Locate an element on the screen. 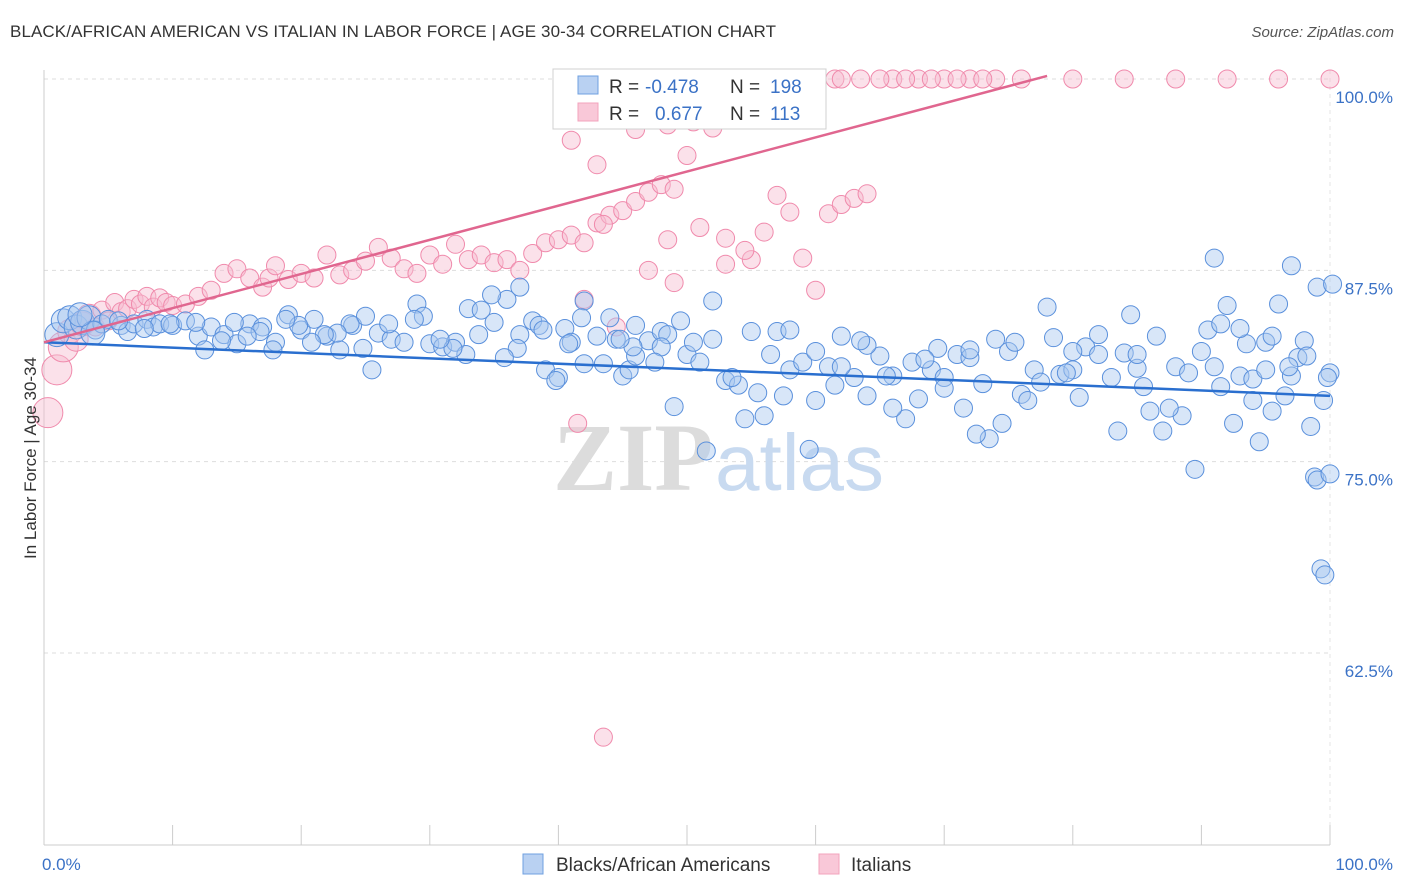  bottom-legend-swatch-blue is located at coordinates (533, 864).